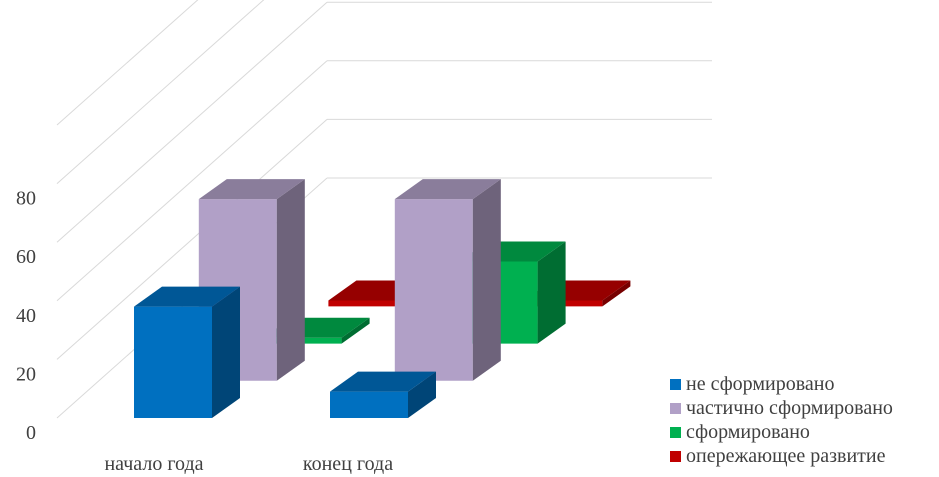 This screenshot has height=477, width=939. I want to click on legend-item-not-formed: не сформировано, so click(804, 384).